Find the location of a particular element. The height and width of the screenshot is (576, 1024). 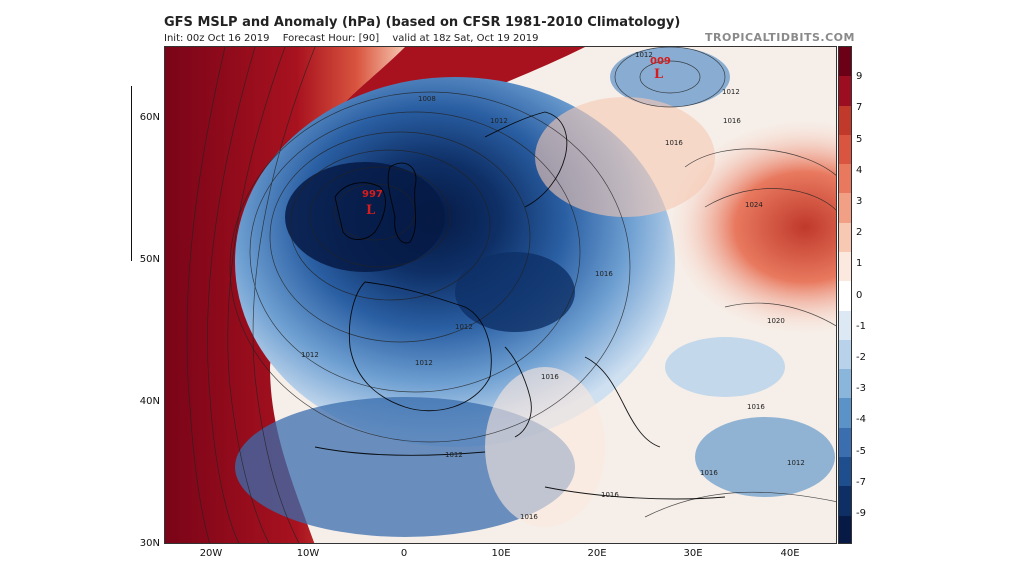

colorbar-label: 4 is located at coordinates (859, 170).